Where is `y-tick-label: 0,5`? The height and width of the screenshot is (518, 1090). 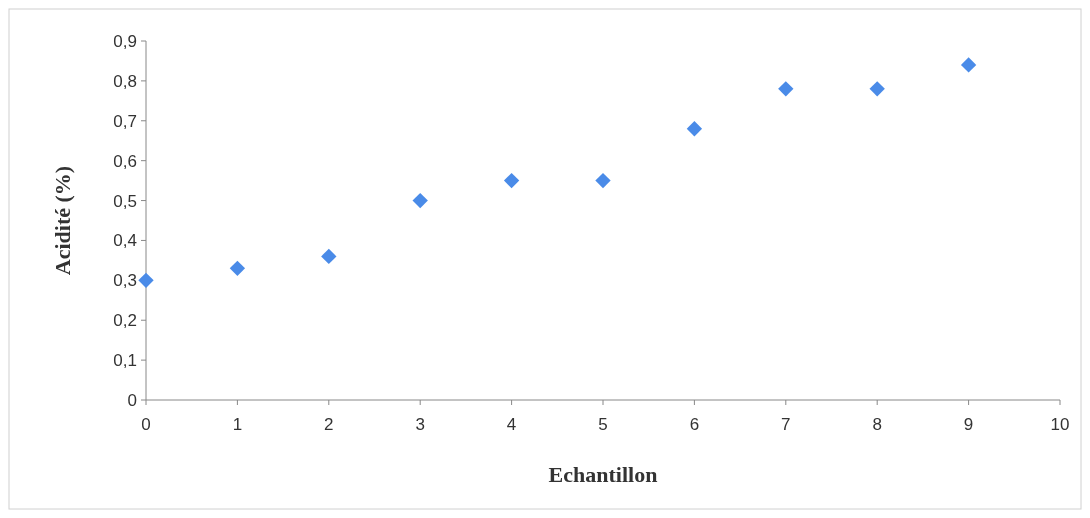
y-tick-label: 0,5 is located at coordinates (125, 201).